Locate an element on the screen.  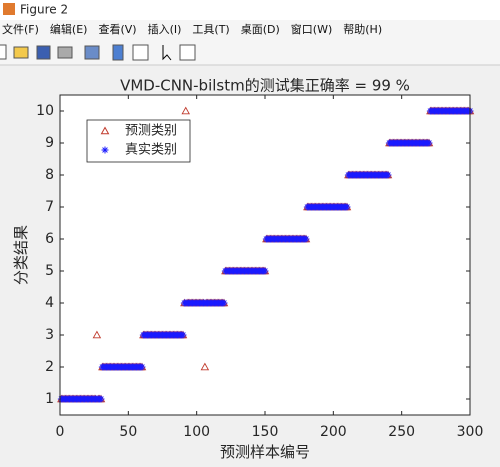
open-icon is located at coordinates (21, 52).